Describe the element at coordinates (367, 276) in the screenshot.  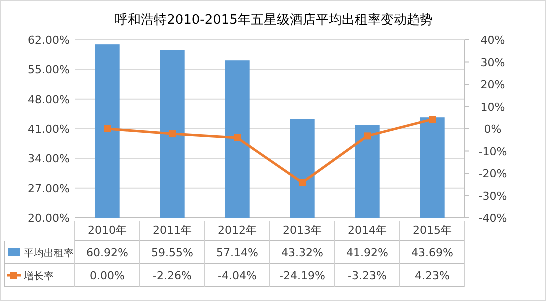
I see `data-label: -3.23%` at that location.